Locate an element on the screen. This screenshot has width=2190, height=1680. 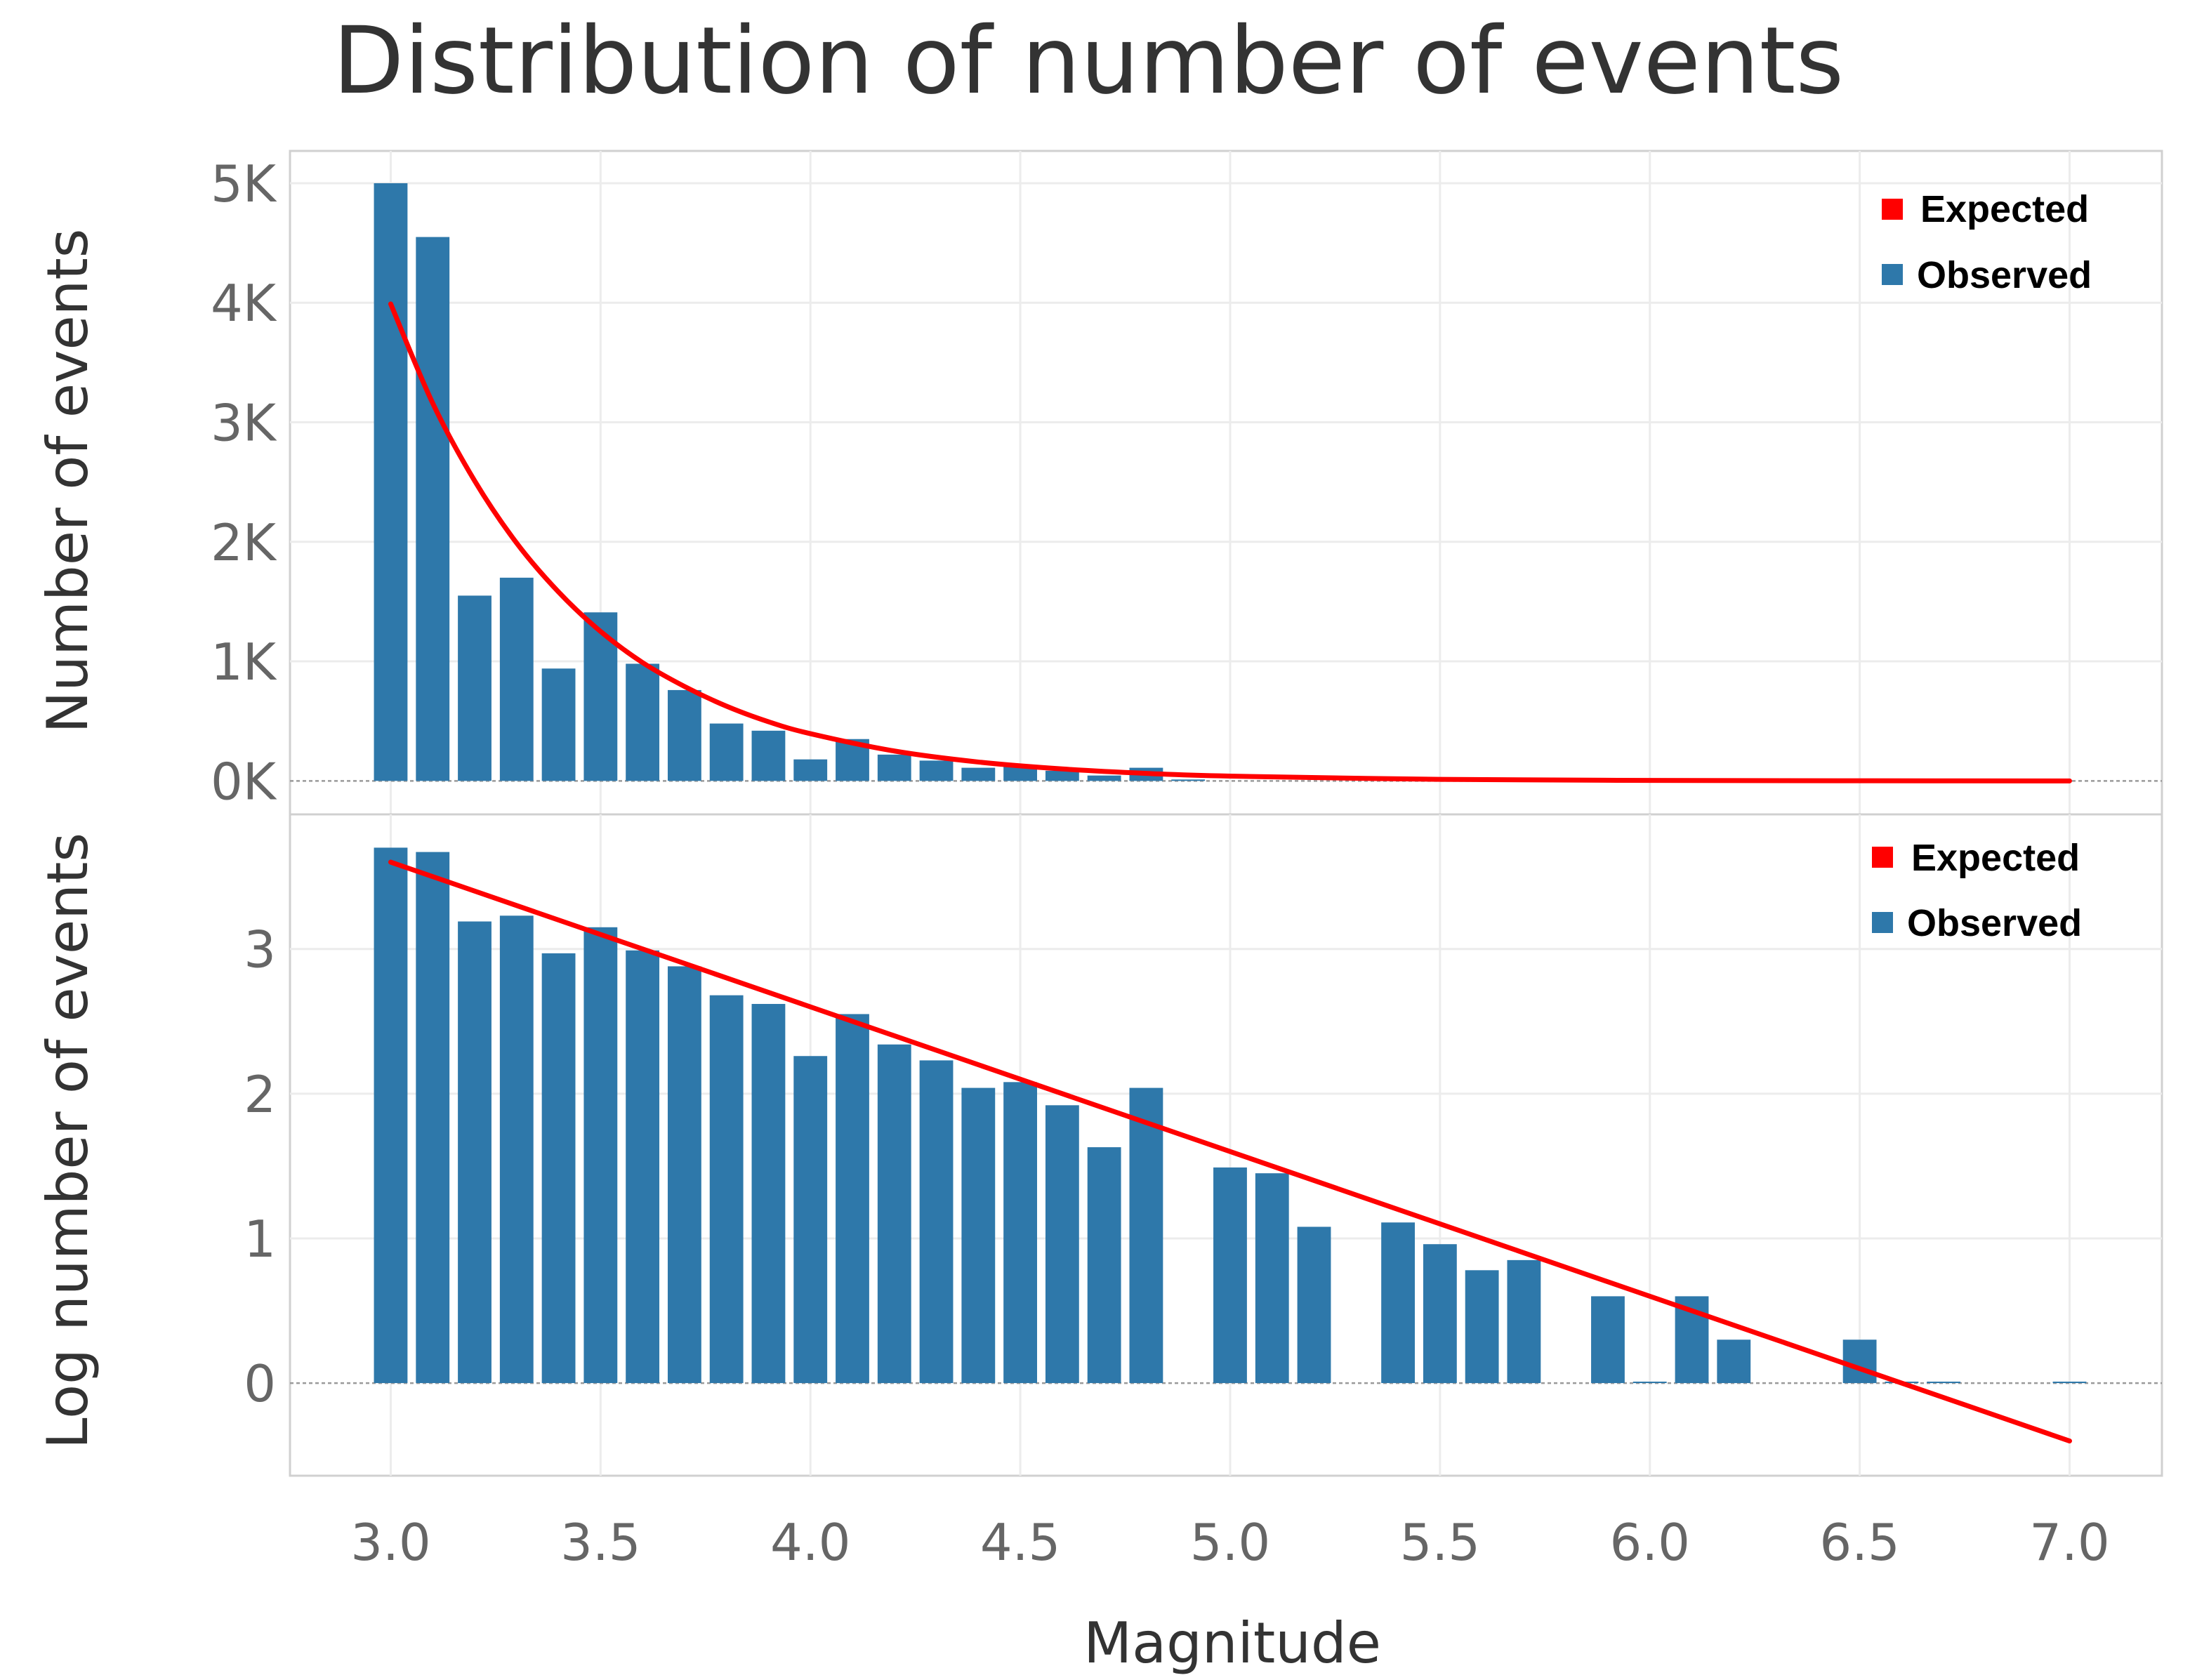
top-legend-expected-swatch is located at coordinates (1892, 210).